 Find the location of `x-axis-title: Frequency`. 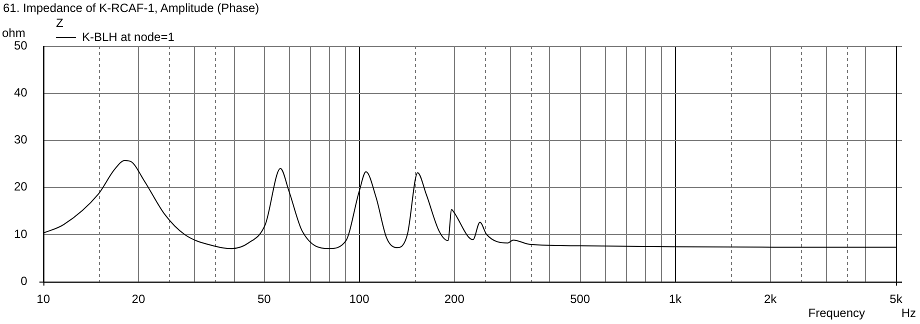

x-axis-title: Frequency is located at coordinates (836, 313).